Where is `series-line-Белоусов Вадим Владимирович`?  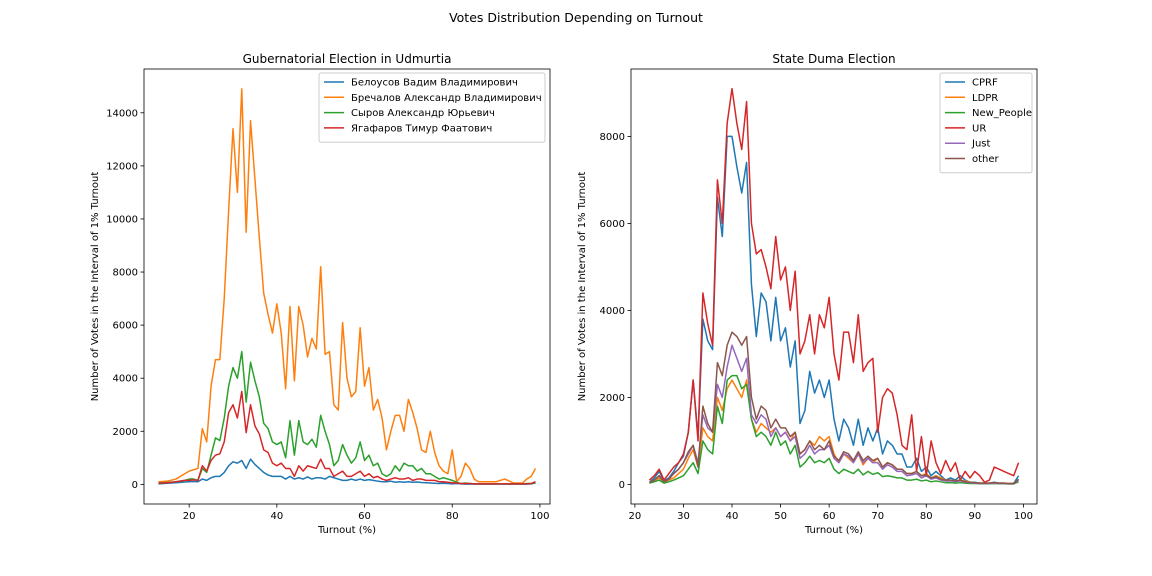 series-line-Белоусов Вадим Владимирович is located at coordinates (347, 471).